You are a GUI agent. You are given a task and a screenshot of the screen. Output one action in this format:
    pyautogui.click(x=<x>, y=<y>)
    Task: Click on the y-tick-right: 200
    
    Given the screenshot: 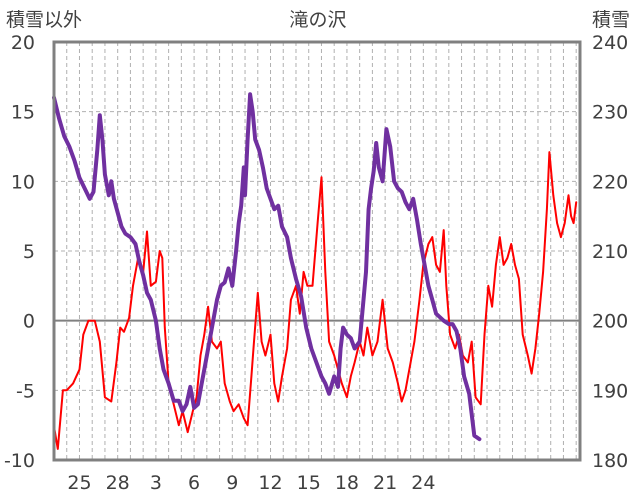 What is the action you would take?
    pyautogui.click(x=610, y=322)
    